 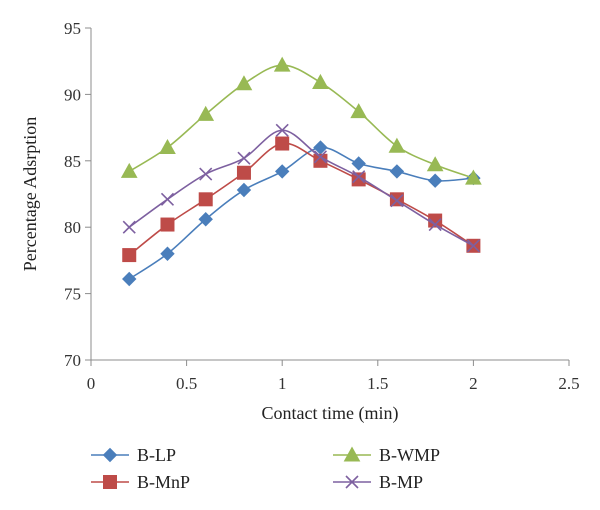 What do you see at coordinates (568, 383) in the screenshot?
I see `x-tick-label: 2.5` at bounding box center [568, 383].